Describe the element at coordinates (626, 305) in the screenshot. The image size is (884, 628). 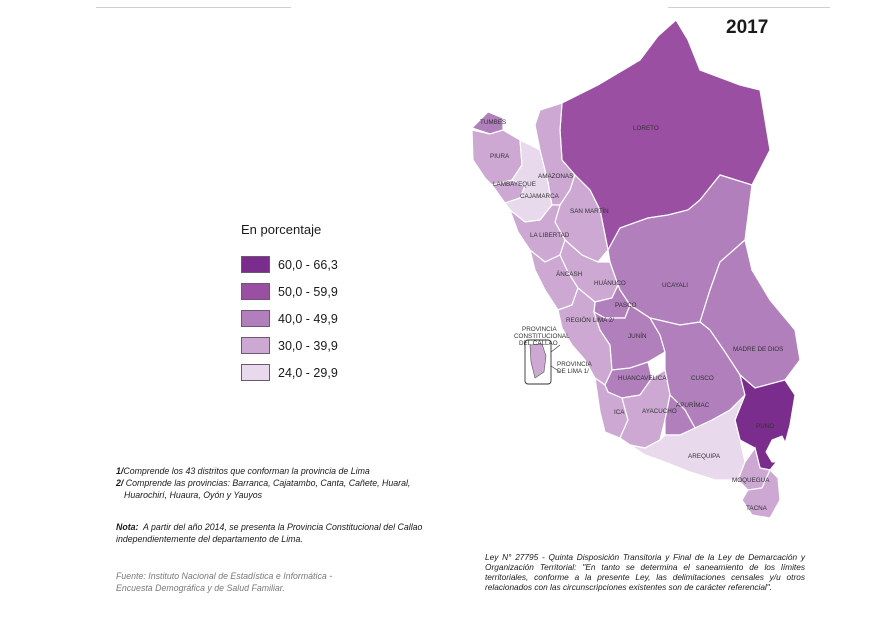
I see `label-pasco: PASCO` at that location.